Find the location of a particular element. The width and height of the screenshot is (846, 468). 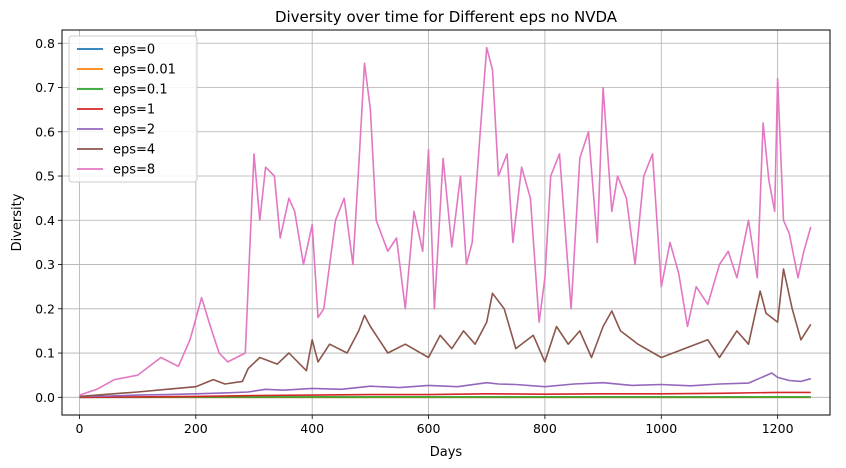

legend-box is located at coordinates (133, 109).